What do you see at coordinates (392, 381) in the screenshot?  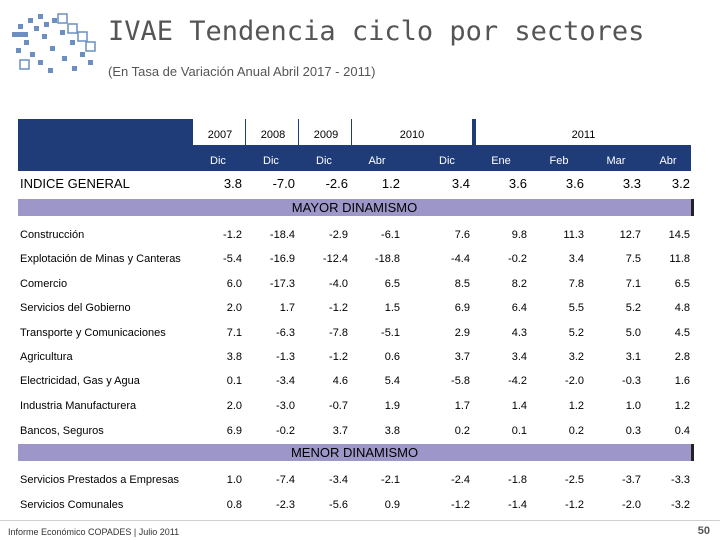 I see `table-cell: 5.4` at bounding box center [392, 381].